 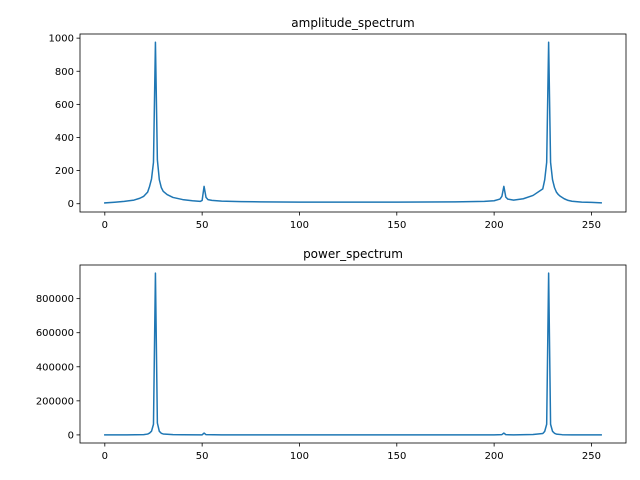 What do you see at coordinates (61, 39) in the screenshot?
I see `y-tick-label: 1000` at bounding box center [61, 39].